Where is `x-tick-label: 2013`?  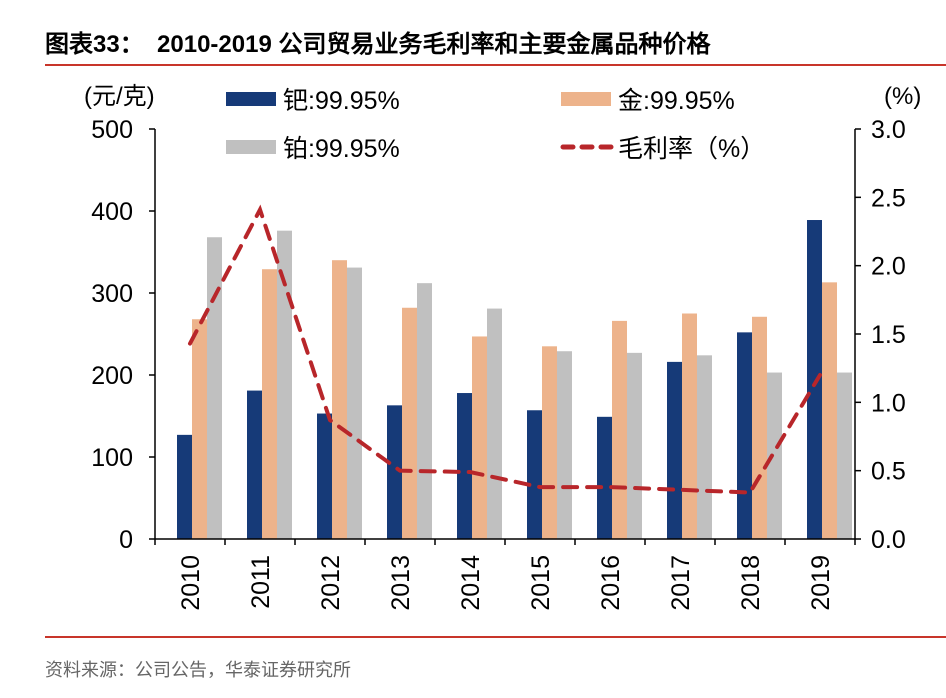
x-tick-label: 2013 is located at coordinates (401, 583).